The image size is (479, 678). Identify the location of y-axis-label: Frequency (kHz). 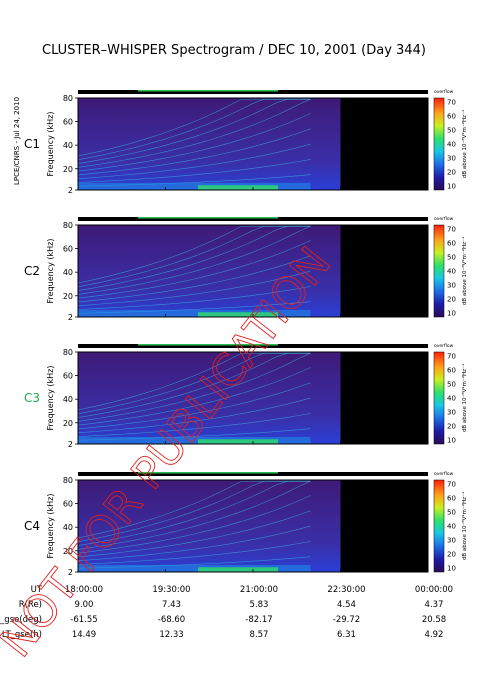
(50, 271).